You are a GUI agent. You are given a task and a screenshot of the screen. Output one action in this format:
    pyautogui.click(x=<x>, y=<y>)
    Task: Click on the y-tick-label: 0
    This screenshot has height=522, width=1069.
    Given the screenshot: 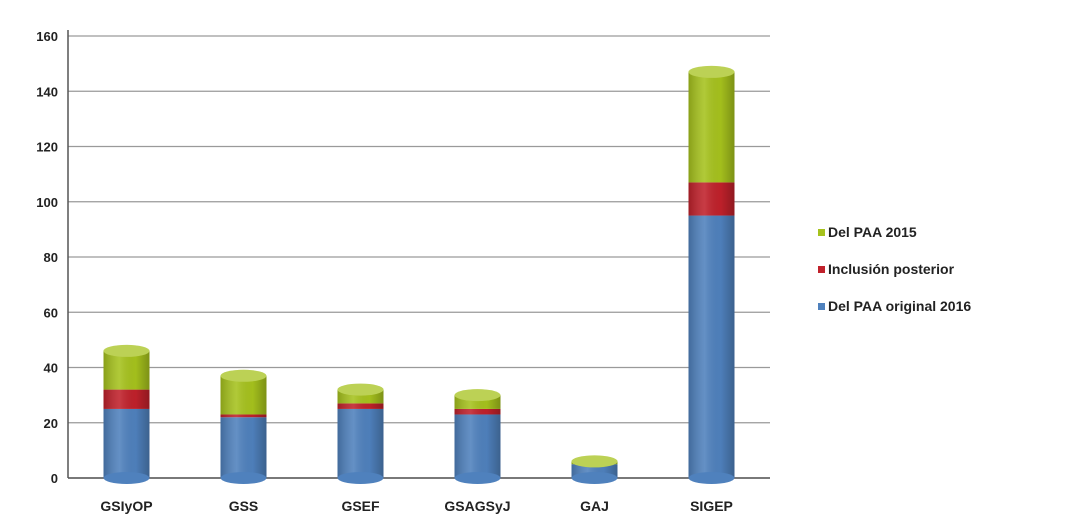 What is the action you would take?
    pyautogui.click(x=54, y=478)
    